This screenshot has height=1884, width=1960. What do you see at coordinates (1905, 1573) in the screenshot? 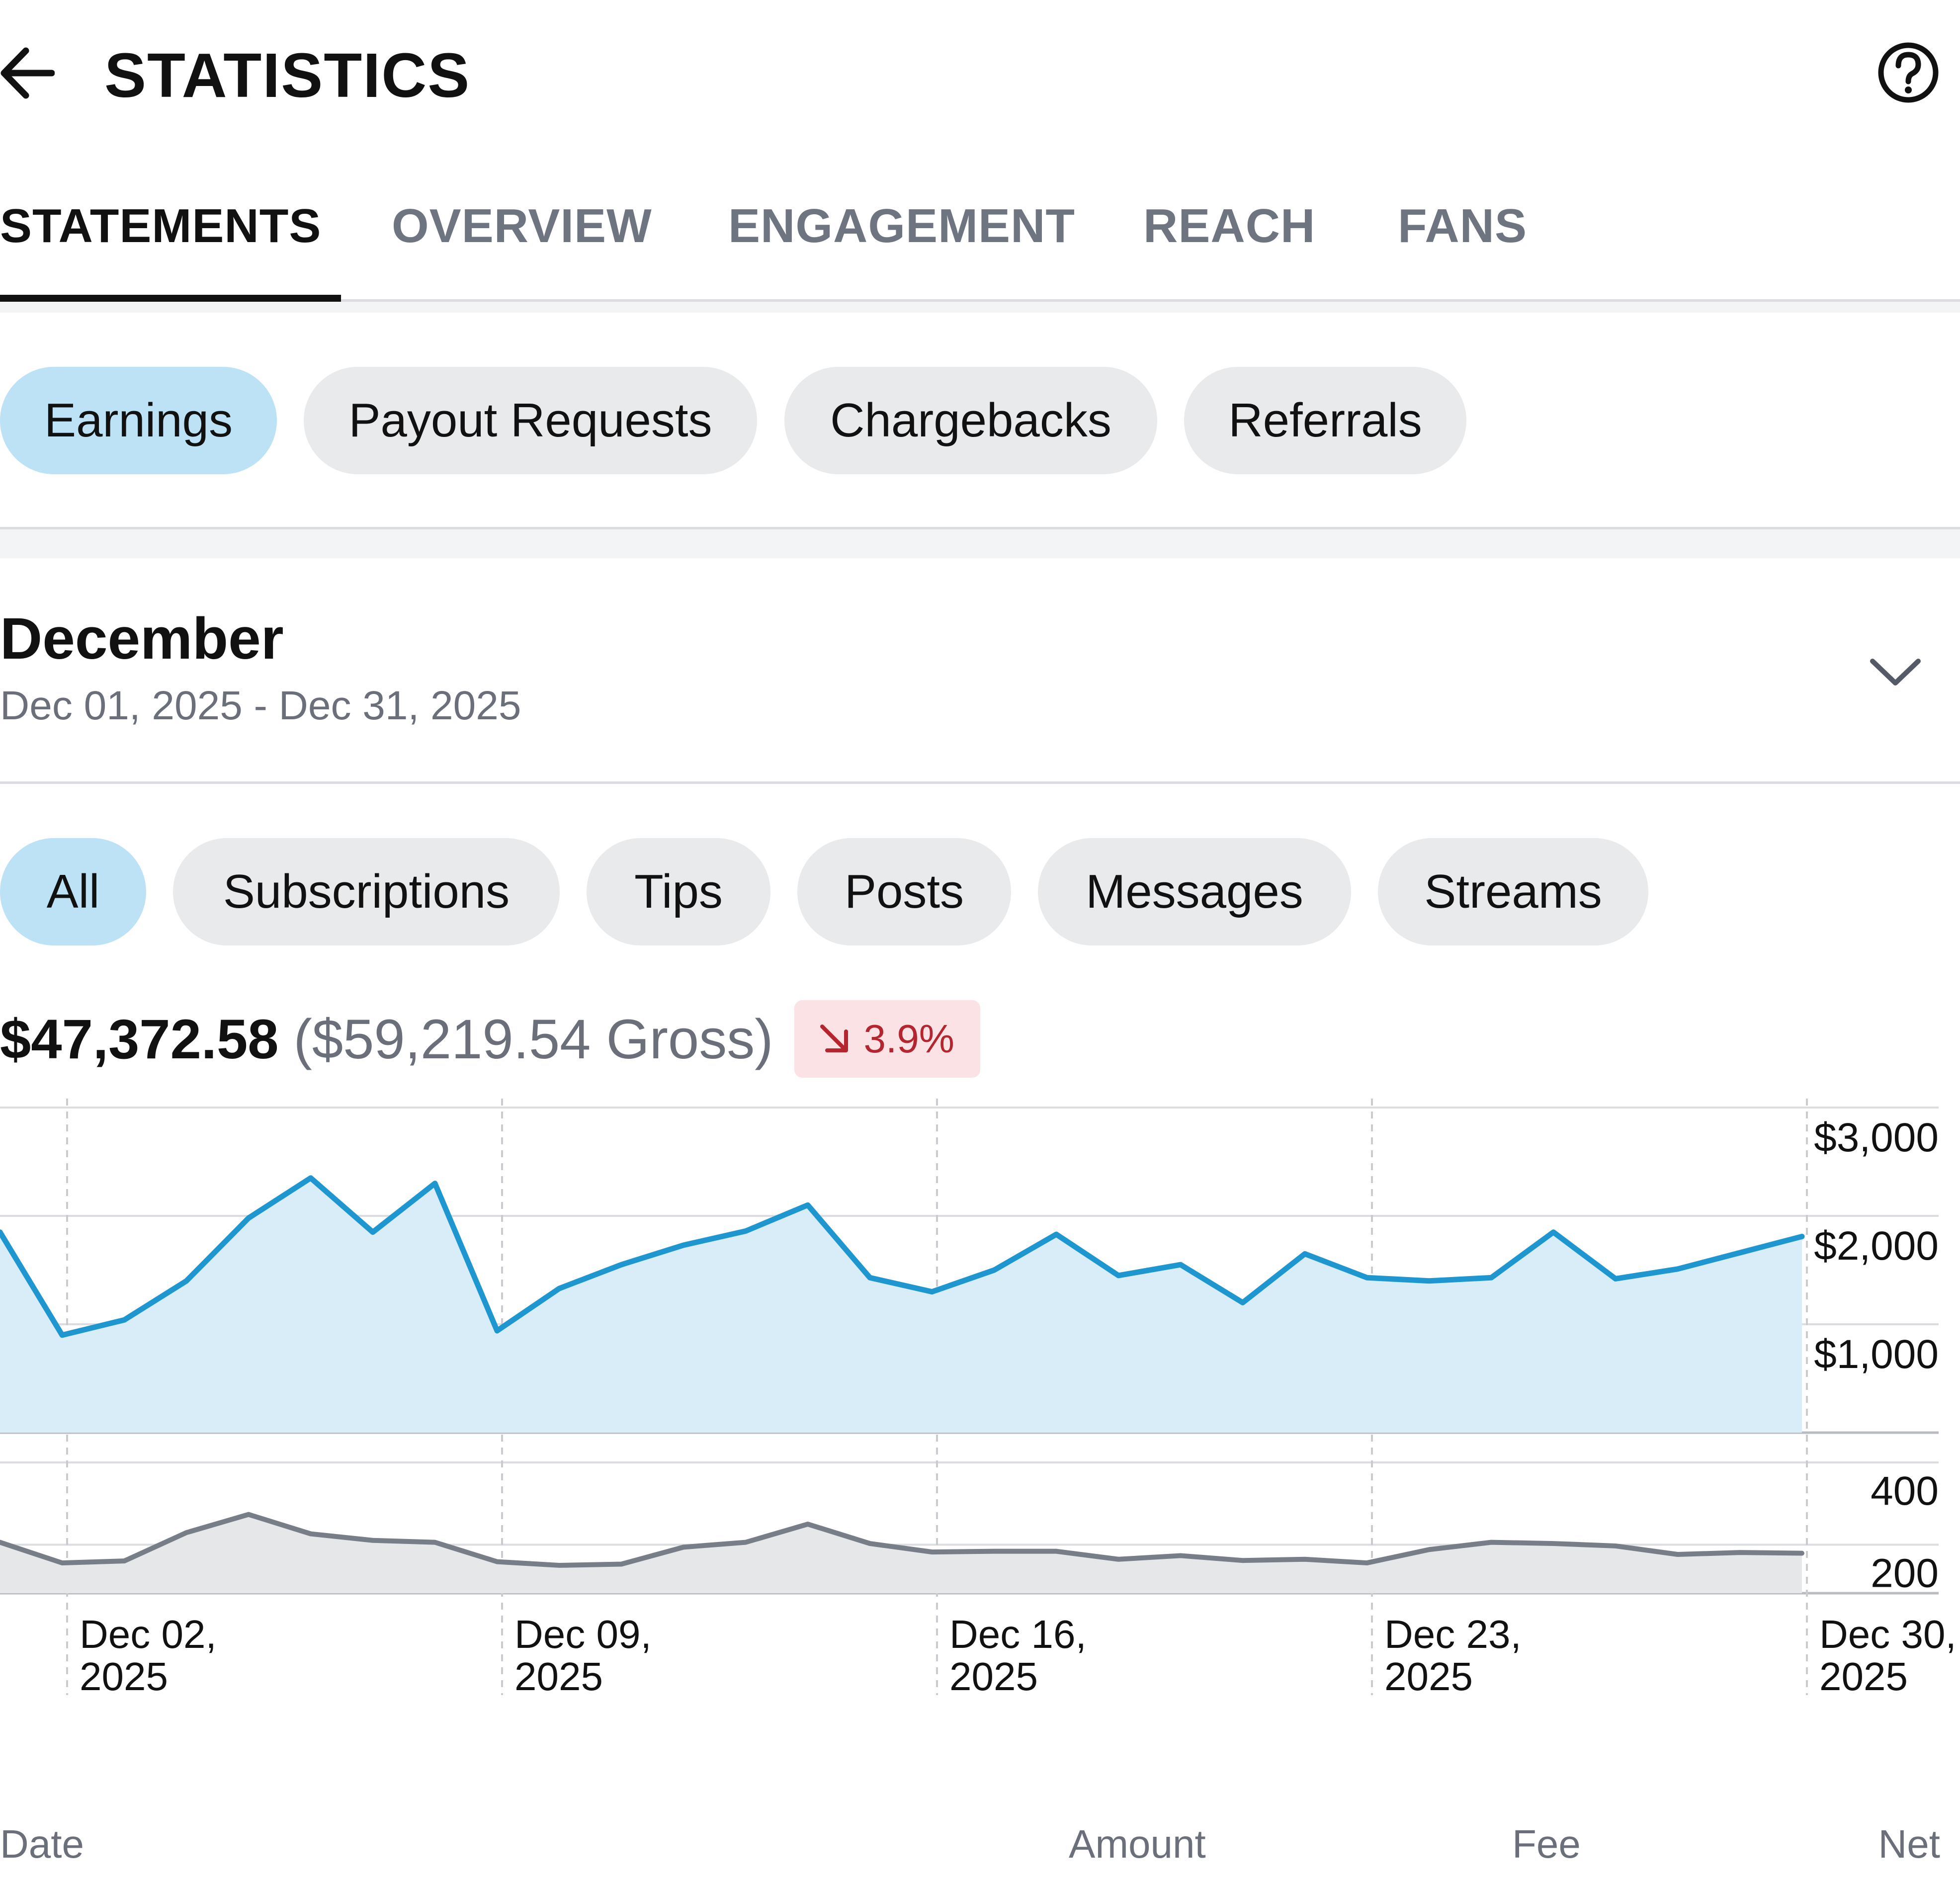
I see `y-tick-label: 200` at bounding box center [1905, 1573].